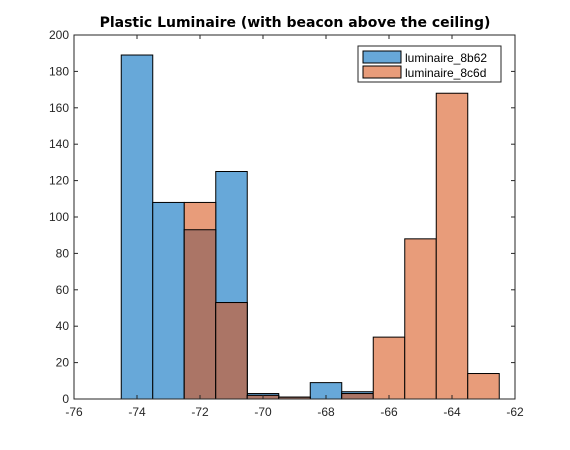  Describe the element at coordinates (515, 412) in the screenshot. I see `x-tick-label-7: -62` at that location.